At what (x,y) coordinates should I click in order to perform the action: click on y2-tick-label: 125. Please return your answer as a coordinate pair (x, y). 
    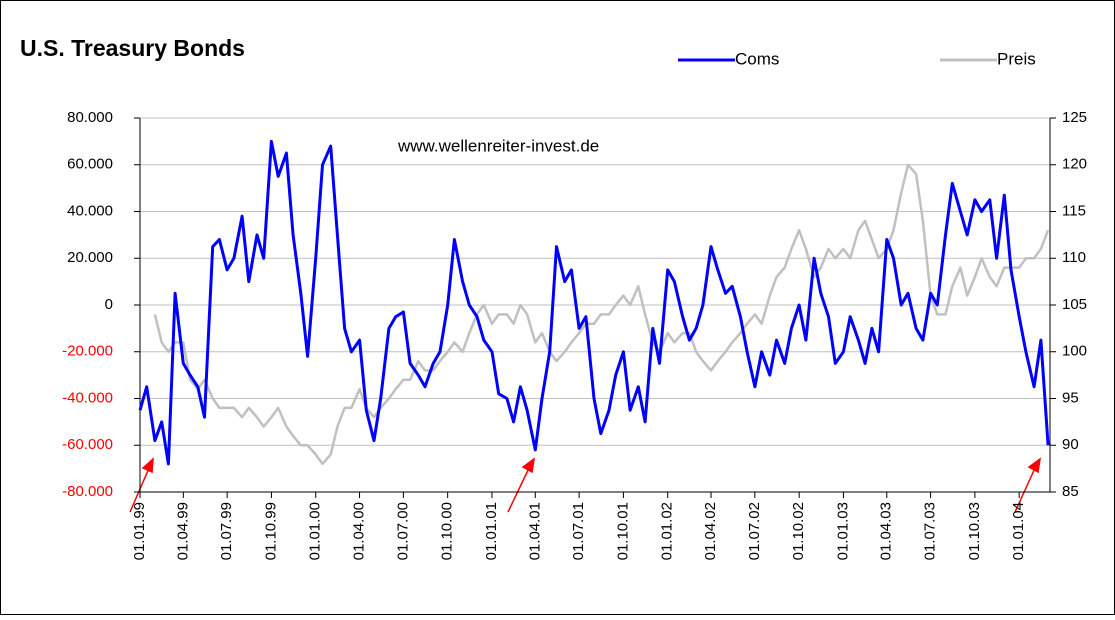
    Looking at the image, I should click on (1074, 117).